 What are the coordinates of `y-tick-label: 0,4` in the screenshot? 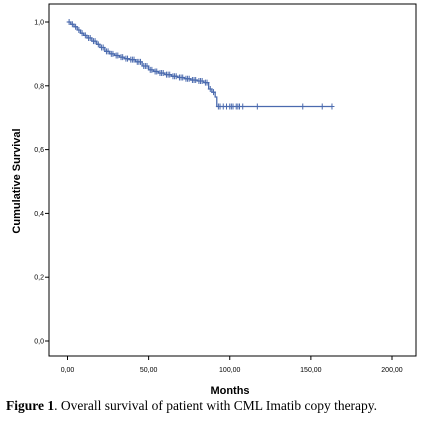 It's located at (39, 214).